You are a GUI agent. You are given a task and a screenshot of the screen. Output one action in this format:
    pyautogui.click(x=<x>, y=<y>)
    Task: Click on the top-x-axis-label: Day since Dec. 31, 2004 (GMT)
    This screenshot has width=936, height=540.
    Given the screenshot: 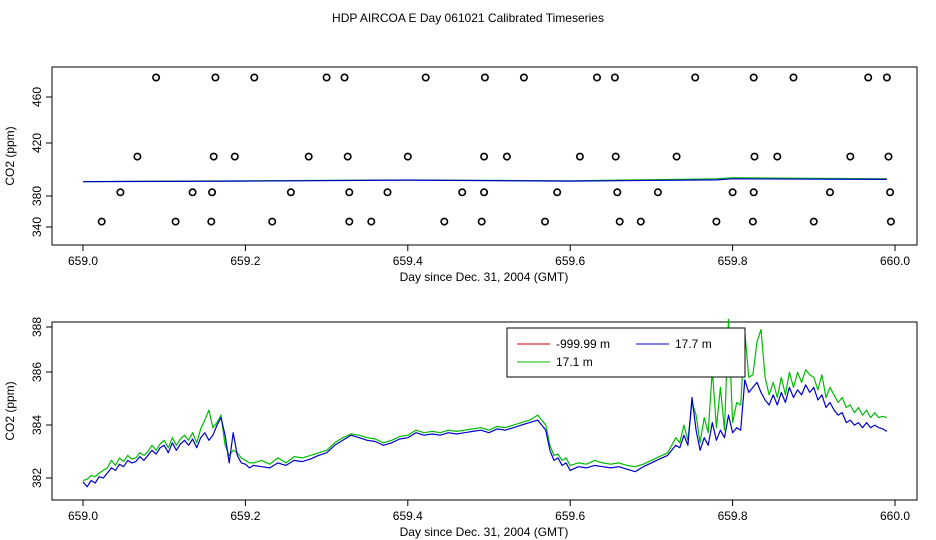 What is the action you would take?
    pyautogui.click(x=484, y=277)
    